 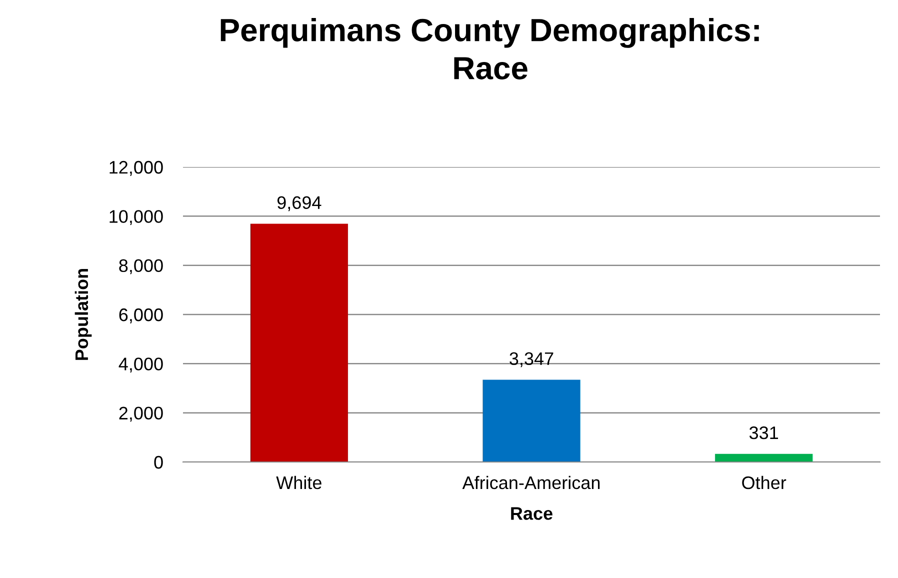 I want to click on y-tick-label: 2,000, so click(x=141, y=414).